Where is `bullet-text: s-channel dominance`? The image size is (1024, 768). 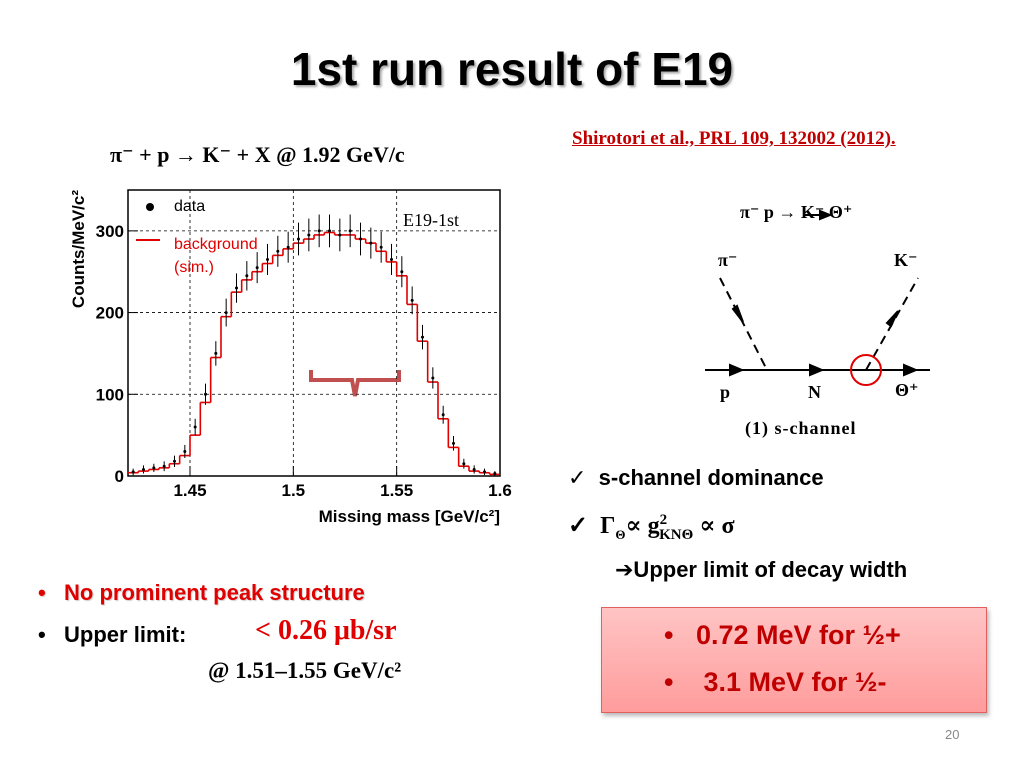 bullet-text: s-channel dominance is located at coordinates (711, 477).